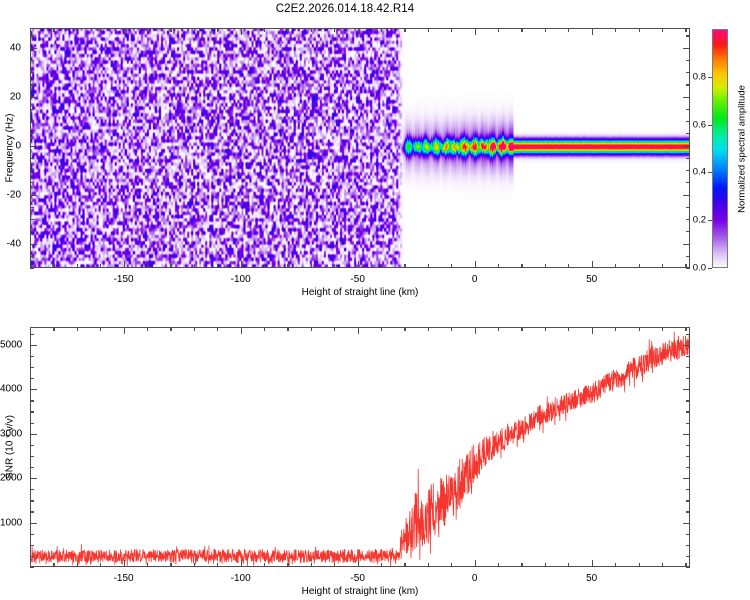 This screenshot has height=600, width=750. What do you see at coordinates (10, 447) in the screenshot?
I see `y-axis-title: SNR (10 * v/v)` at bounding box center [10, 447].